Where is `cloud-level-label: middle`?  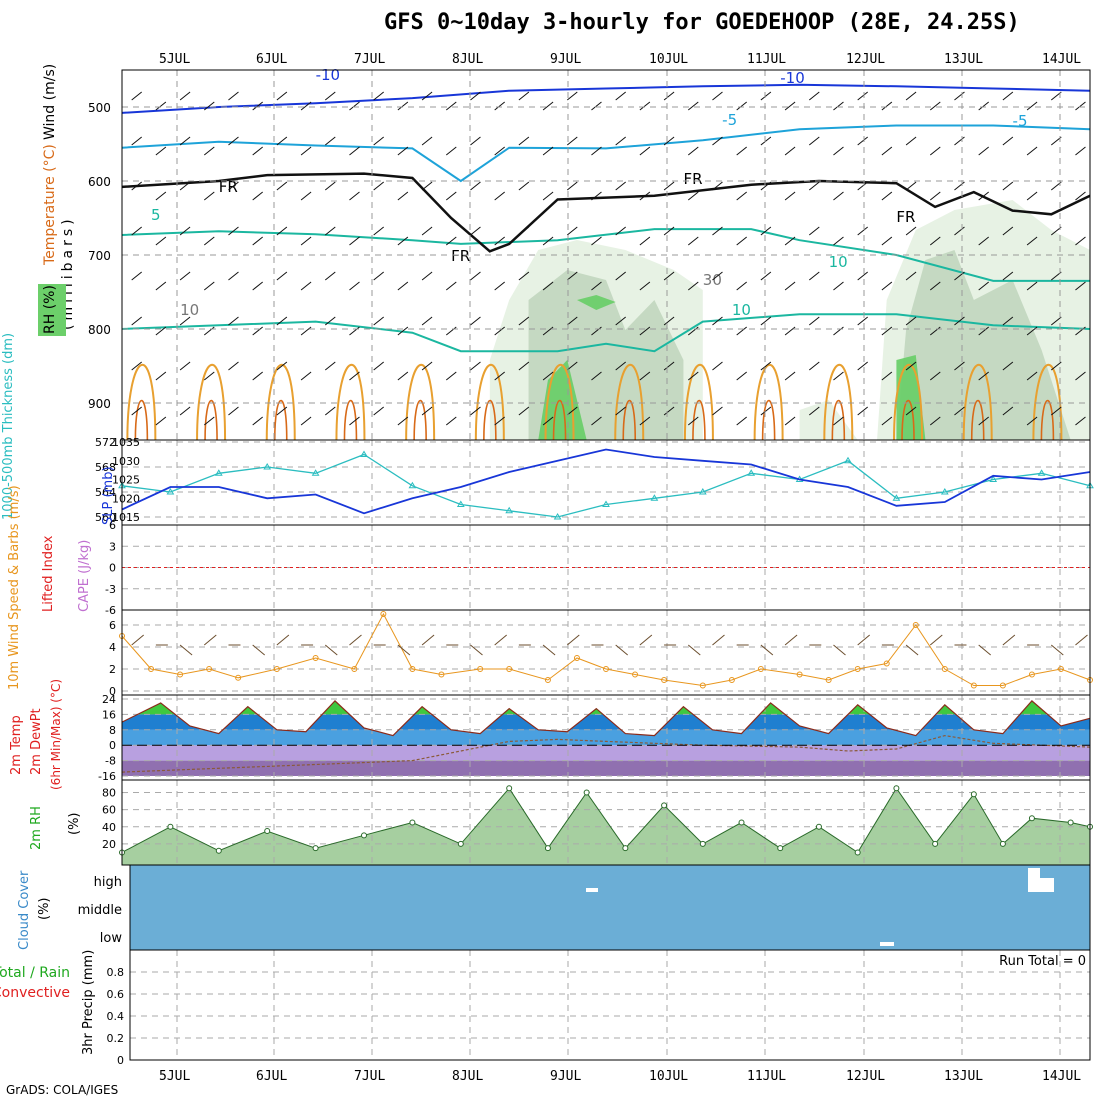
cloud-level-label: middle is located at coordinates (100, 910).